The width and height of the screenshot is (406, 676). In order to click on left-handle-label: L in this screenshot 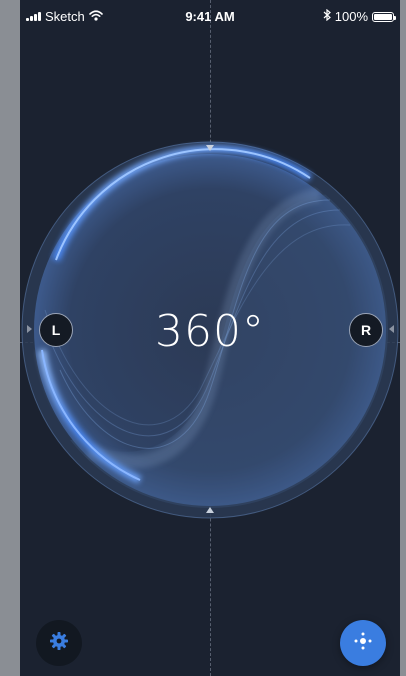, I will do `click(56, 330)`.